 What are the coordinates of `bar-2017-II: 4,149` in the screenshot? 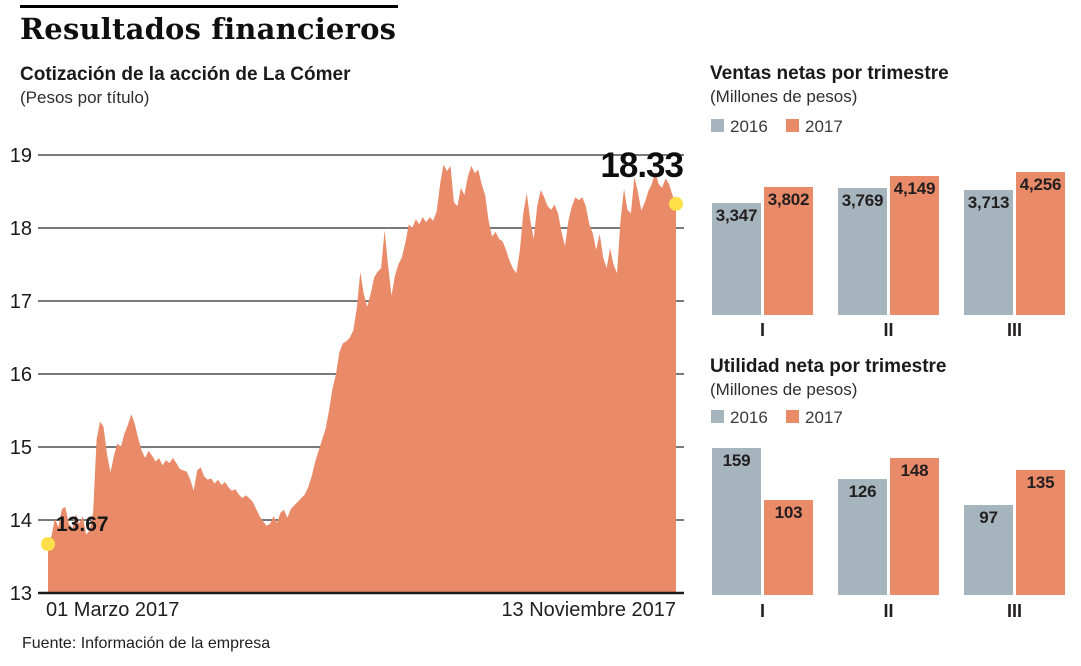 It's located at (914, 245).